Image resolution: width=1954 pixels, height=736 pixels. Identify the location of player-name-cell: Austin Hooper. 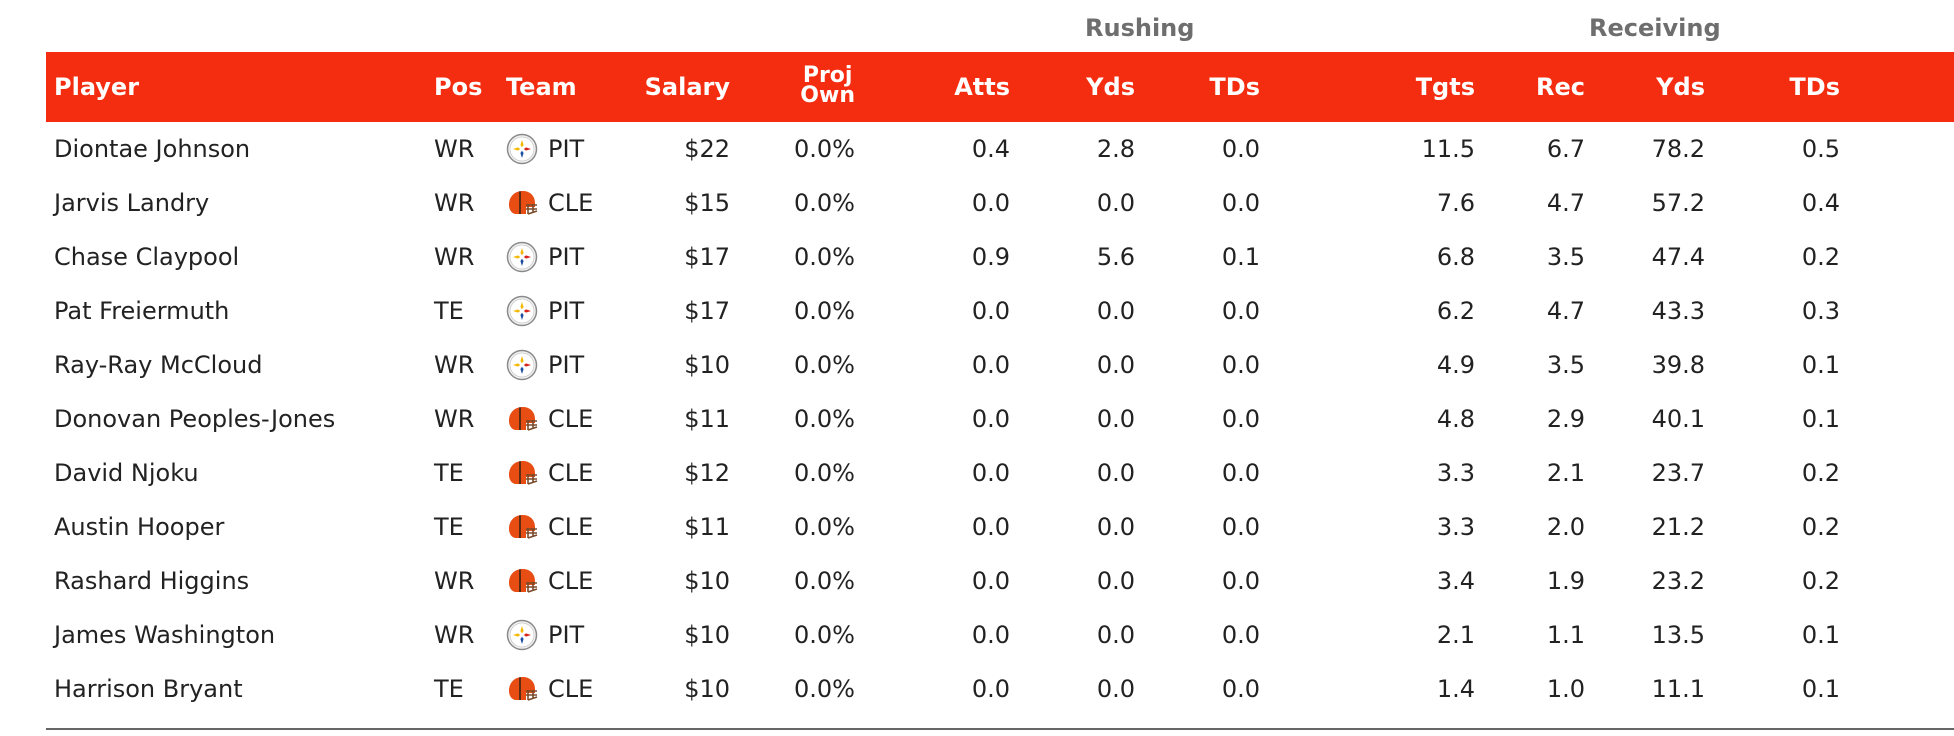
(139, 527).